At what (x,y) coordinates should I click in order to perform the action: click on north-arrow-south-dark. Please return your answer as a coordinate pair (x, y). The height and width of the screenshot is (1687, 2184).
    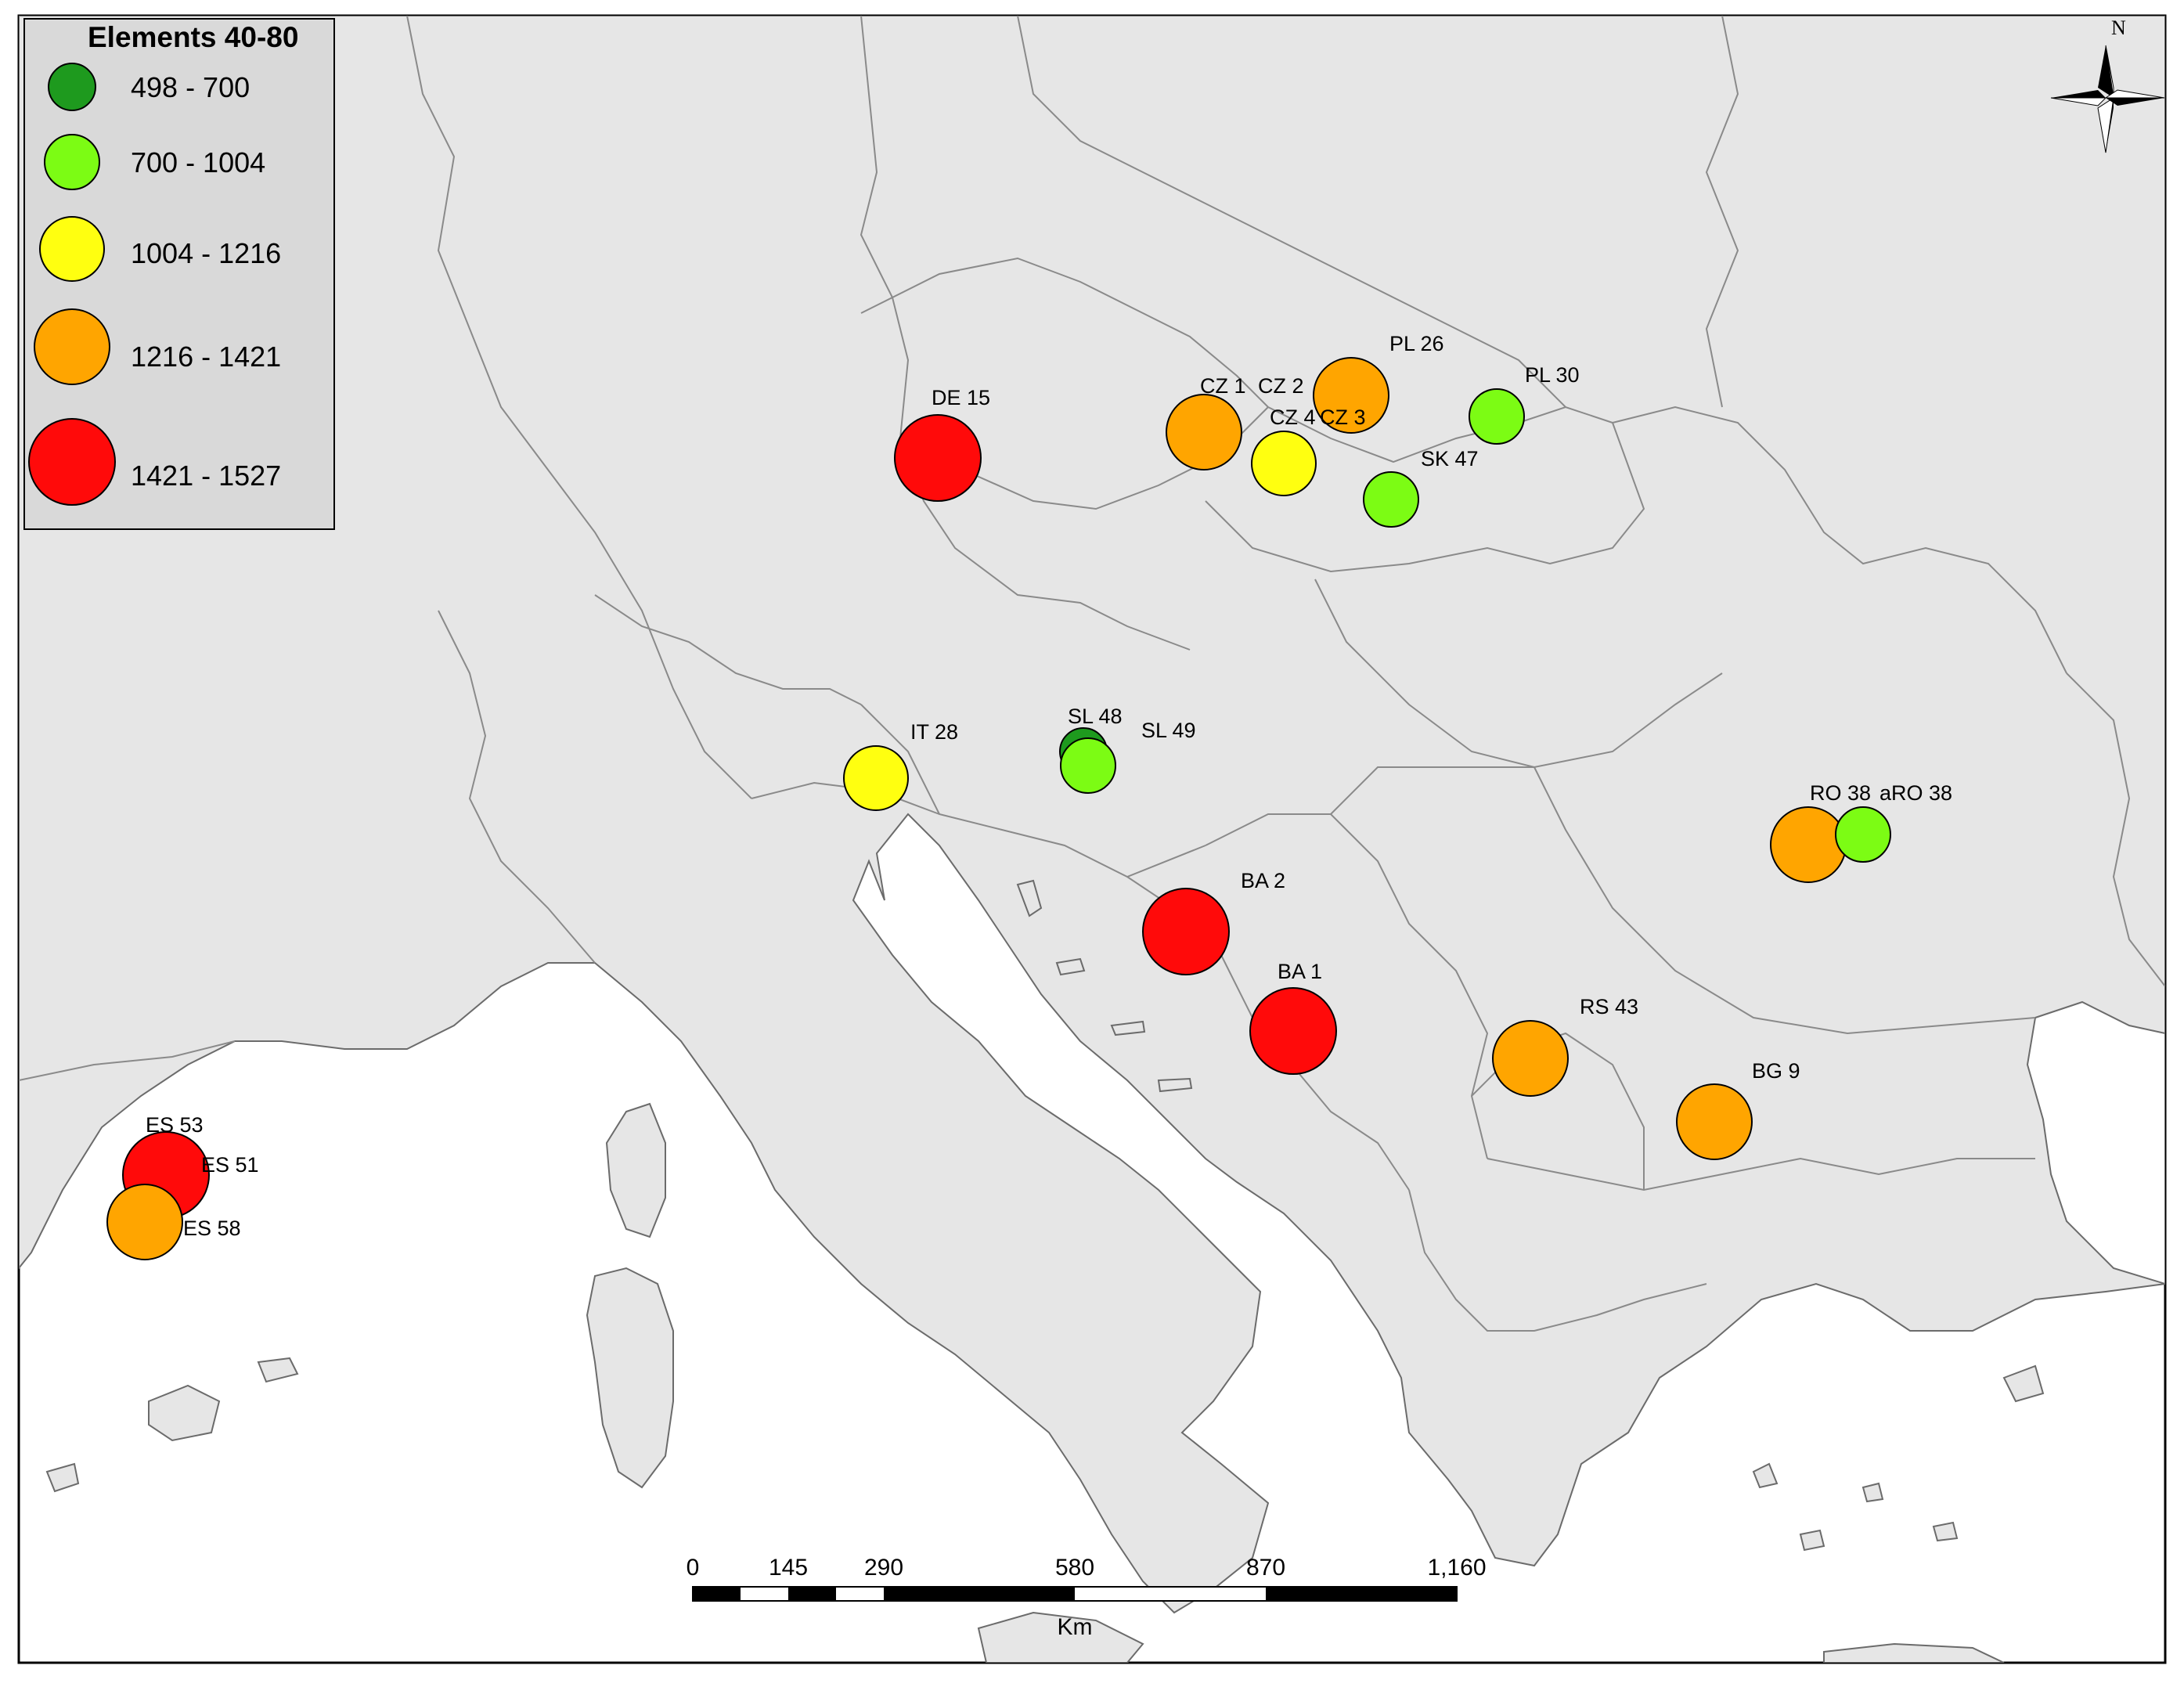
    Looking at the image, I should click on (2110, 125).